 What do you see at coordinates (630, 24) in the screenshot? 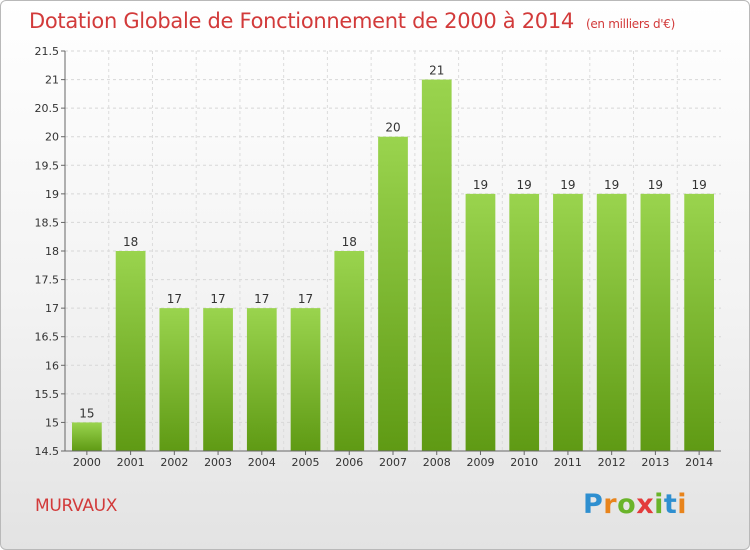
I see `chart-subtitle: (en milliers d'€)` at bounding box center [630, 24].